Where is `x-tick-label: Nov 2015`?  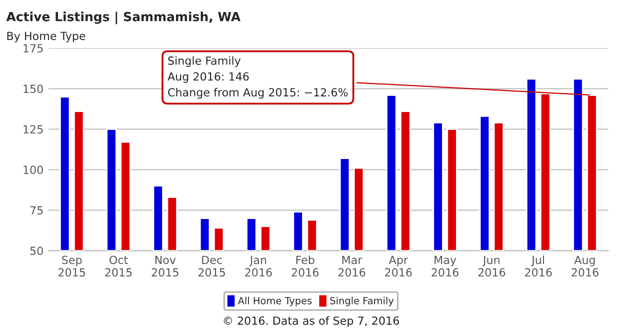
x-tick-label: Nov 2015 is located at coordinates (165, 266).